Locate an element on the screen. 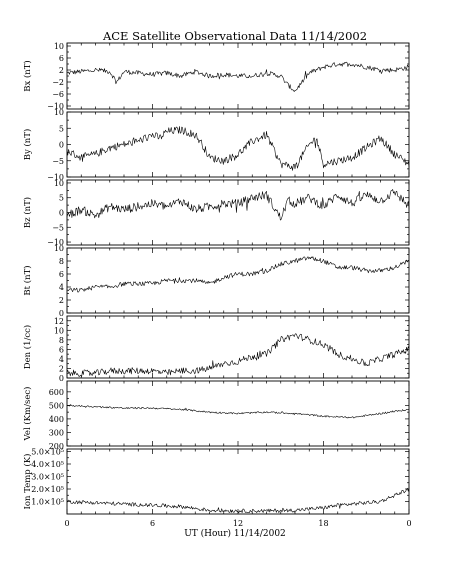 This screenshot has width=453, height=566. series-line-bz is located at coordinates (238, 205).